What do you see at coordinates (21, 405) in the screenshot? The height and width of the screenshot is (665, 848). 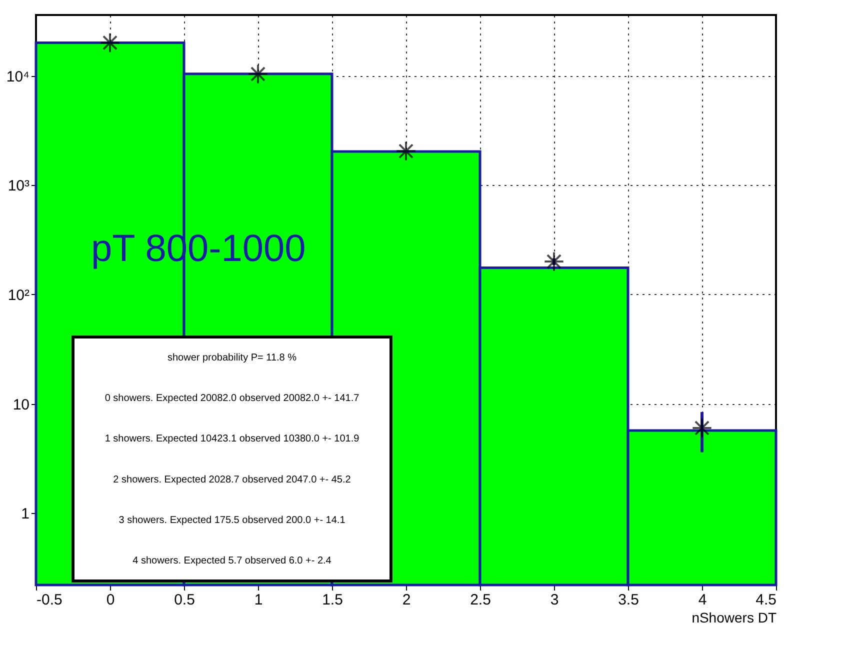 I see `y-tick-label: 10` at bounding box center [21, 405].